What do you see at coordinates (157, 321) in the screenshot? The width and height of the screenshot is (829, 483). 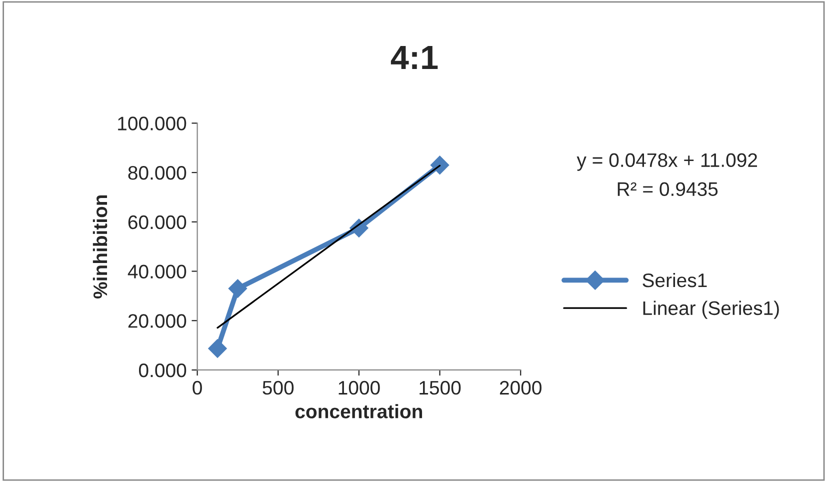 I see `y-tick-label: 20.000` at bounding box center [157, 321].